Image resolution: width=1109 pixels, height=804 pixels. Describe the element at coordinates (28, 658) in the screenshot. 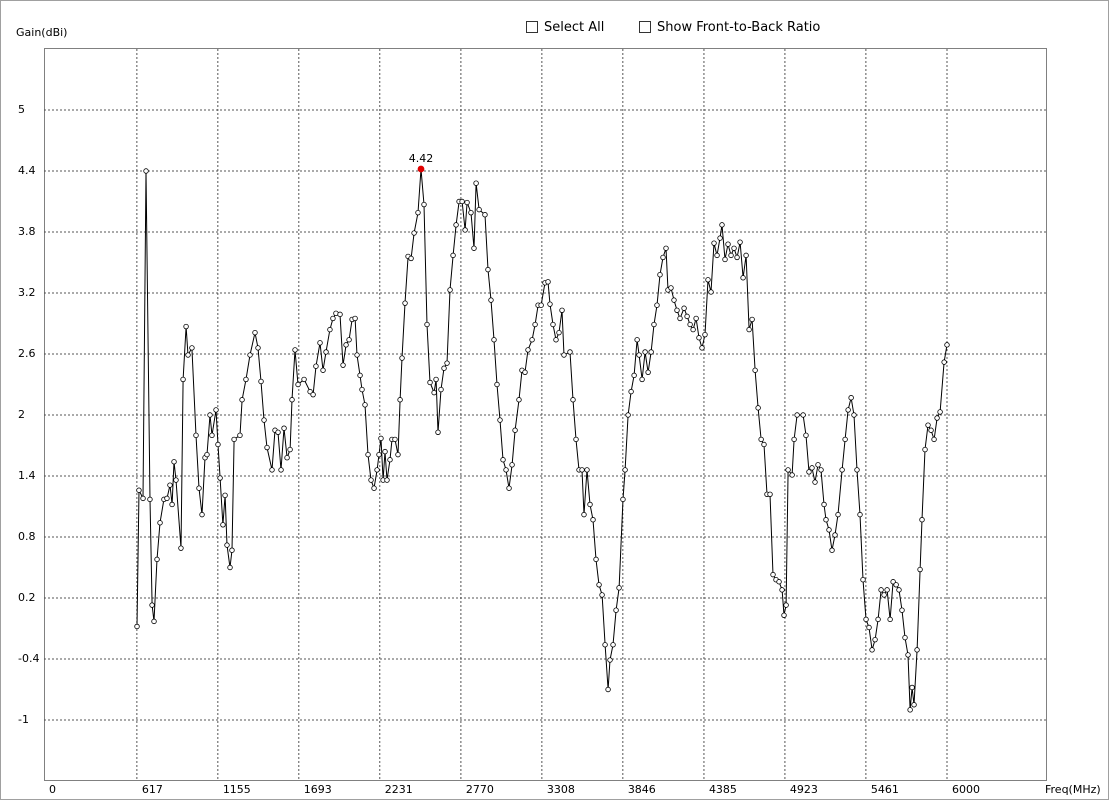

I see `y-tick-label: -0.4` at that location.